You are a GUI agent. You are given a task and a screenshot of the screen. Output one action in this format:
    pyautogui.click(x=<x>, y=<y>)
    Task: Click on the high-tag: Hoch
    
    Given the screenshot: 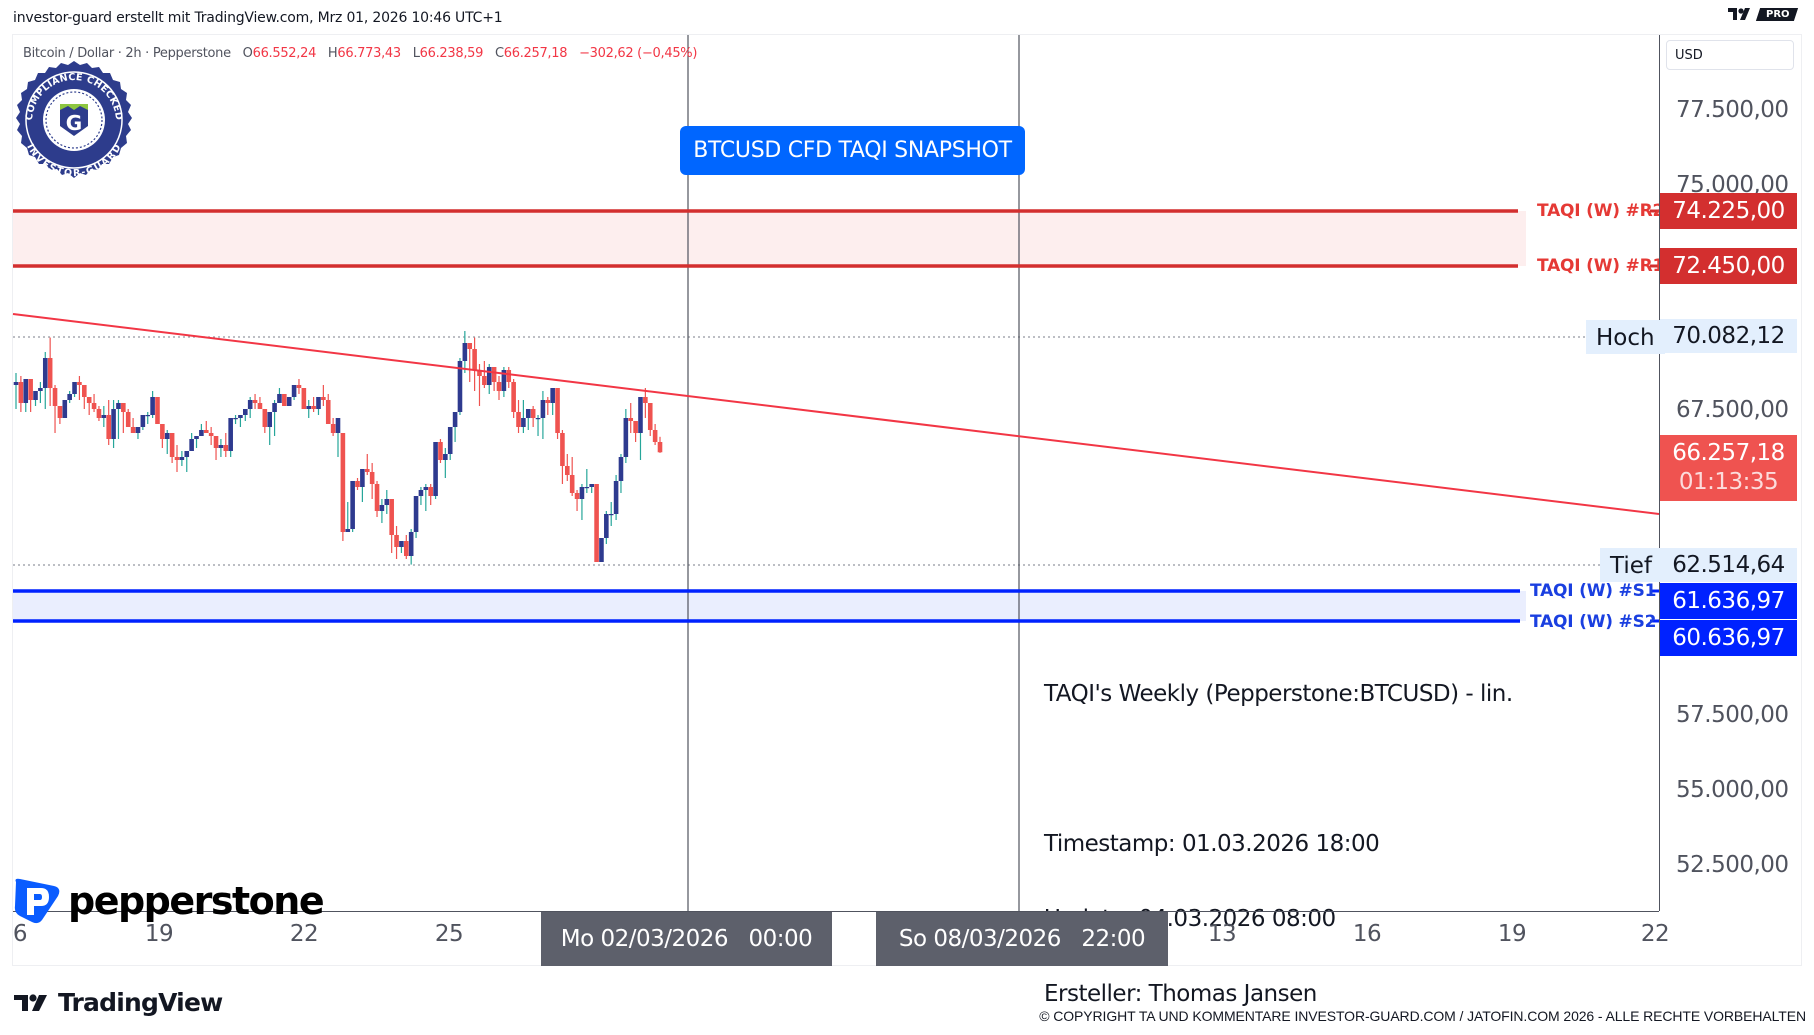 What is the action you would take?
    pyautogui.click(x=1625, y=337)
    